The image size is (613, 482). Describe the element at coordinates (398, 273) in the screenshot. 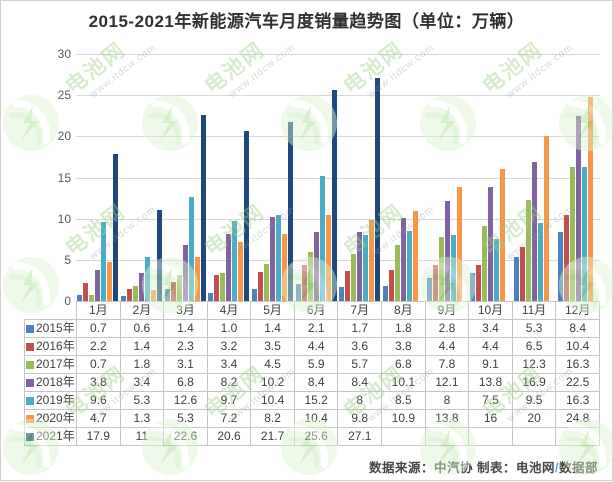

I see `bar-2017年-8月` at that location.